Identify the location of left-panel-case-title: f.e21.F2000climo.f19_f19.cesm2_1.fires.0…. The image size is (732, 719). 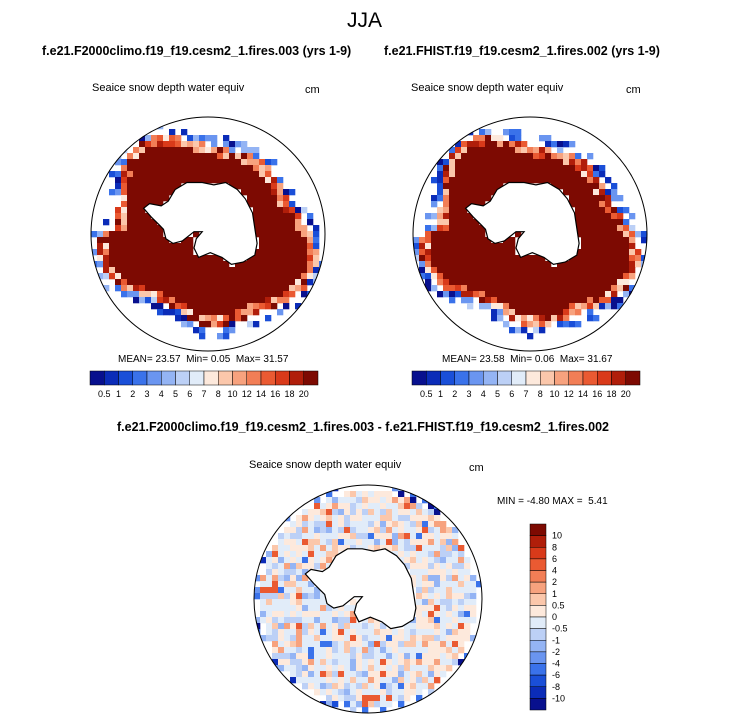
(197, 51).